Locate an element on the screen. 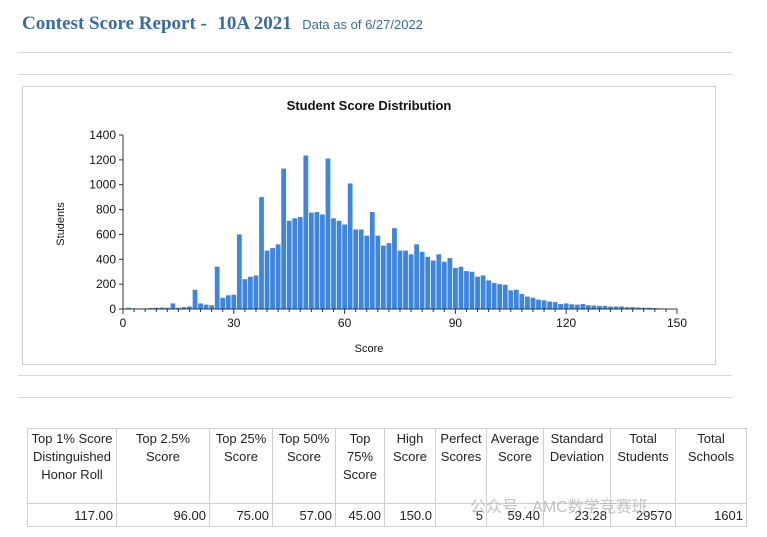 Image resolution: width=767 pixels, height=537 pixels. y-axis-label: Students is located at coordinates (61, 224).